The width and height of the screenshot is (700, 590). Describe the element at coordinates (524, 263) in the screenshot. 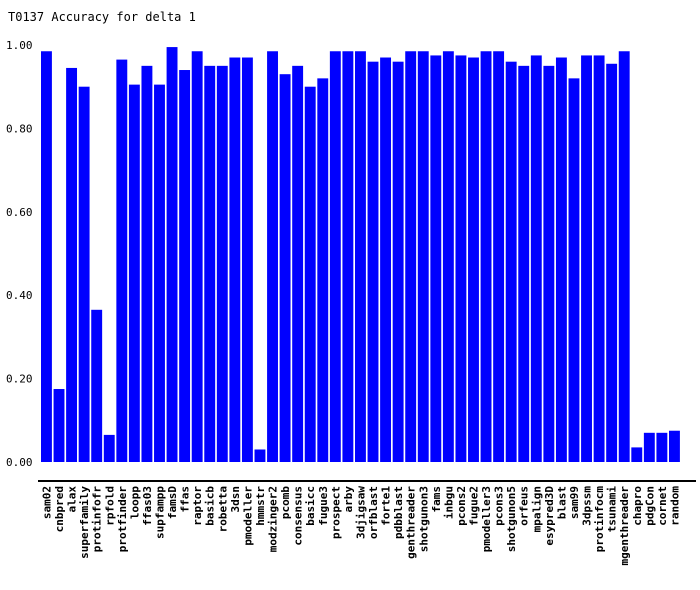

I see `bar-orfeus` at that location.